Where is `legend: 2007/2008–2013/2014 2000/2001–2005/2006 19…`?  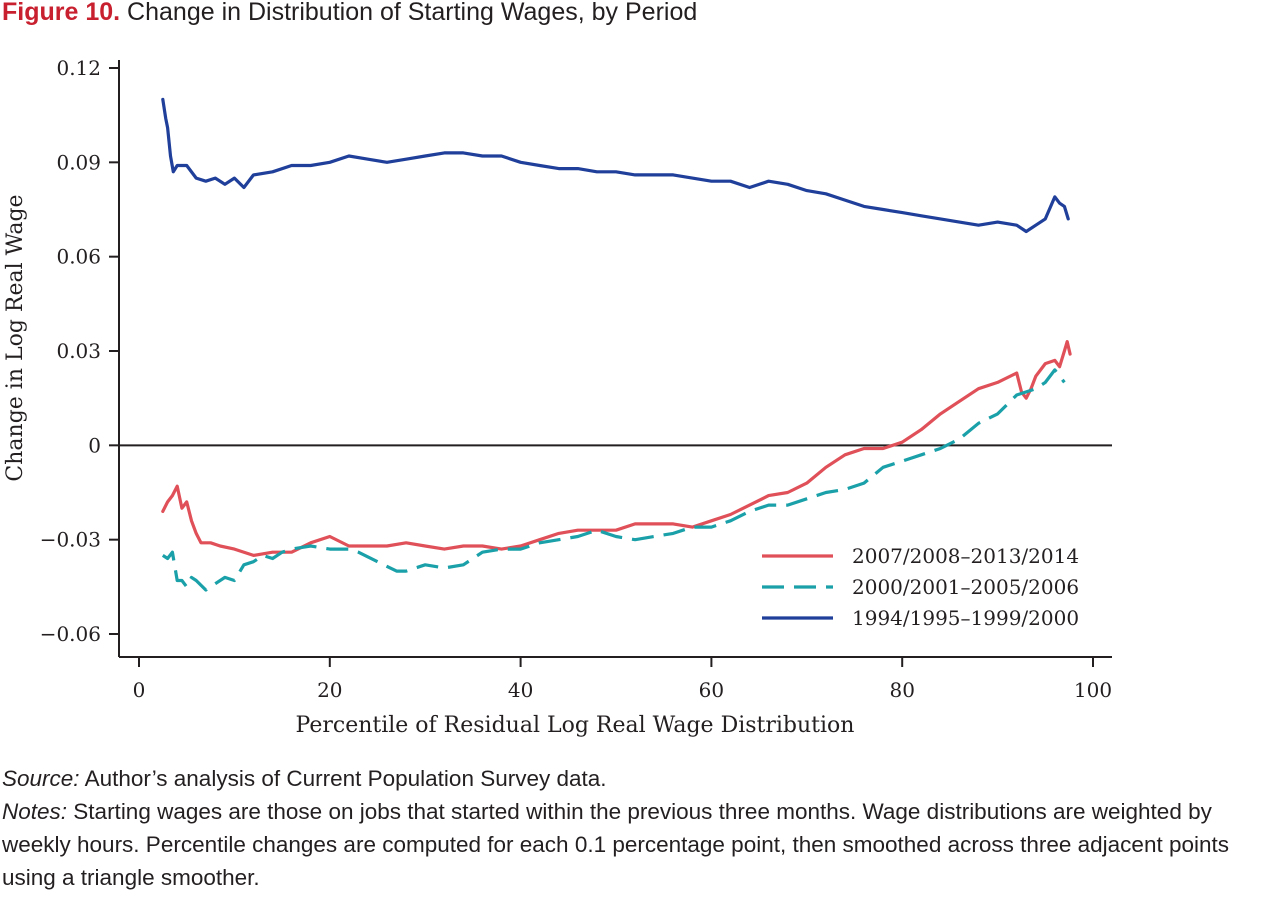
legend: 2007/2008–2013/2014 2000/2001–2005/2006 19… is located at coordinates (920, 587).